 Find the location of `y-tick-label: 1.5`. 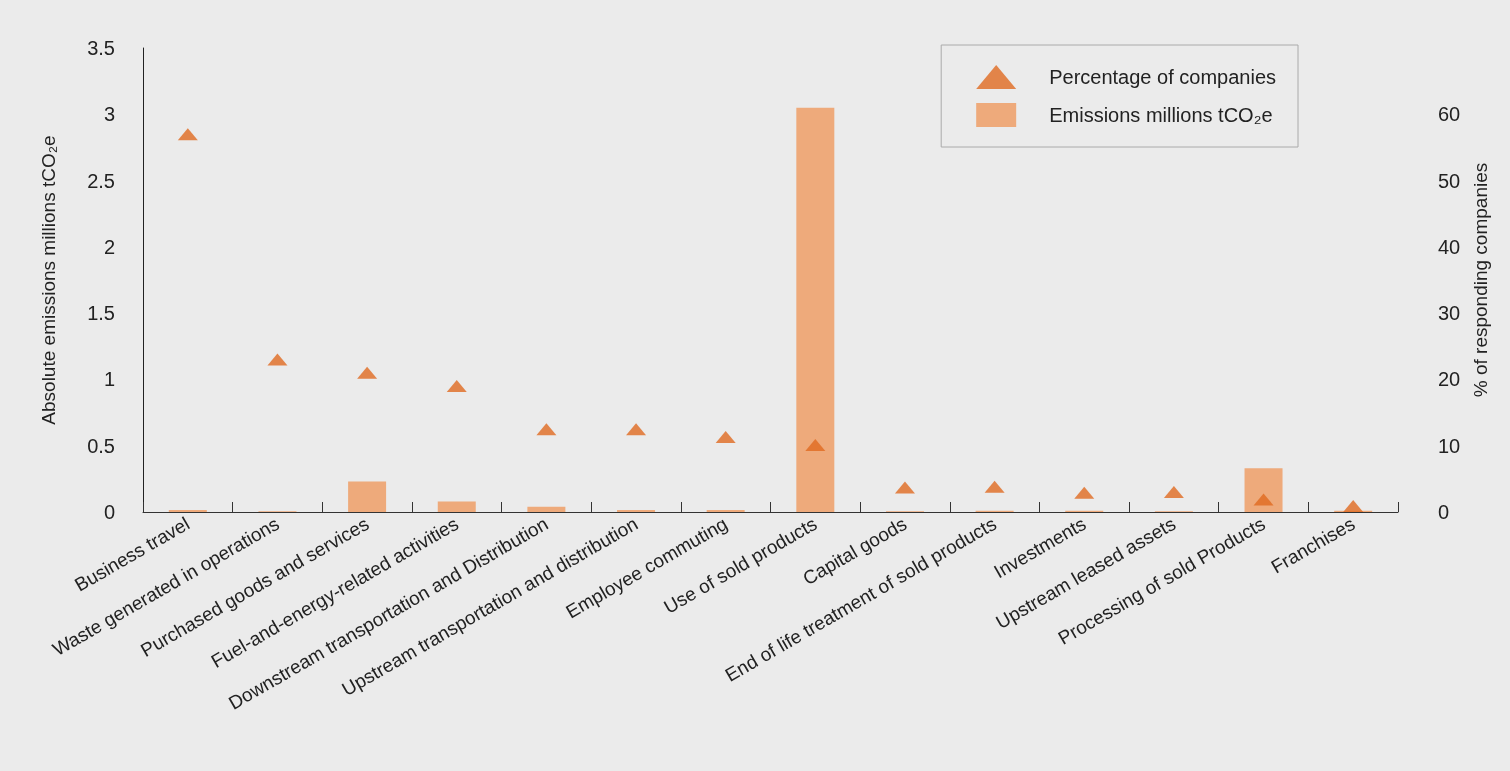

y-tick-label: 1.5 is located at coordinates (101, 313).